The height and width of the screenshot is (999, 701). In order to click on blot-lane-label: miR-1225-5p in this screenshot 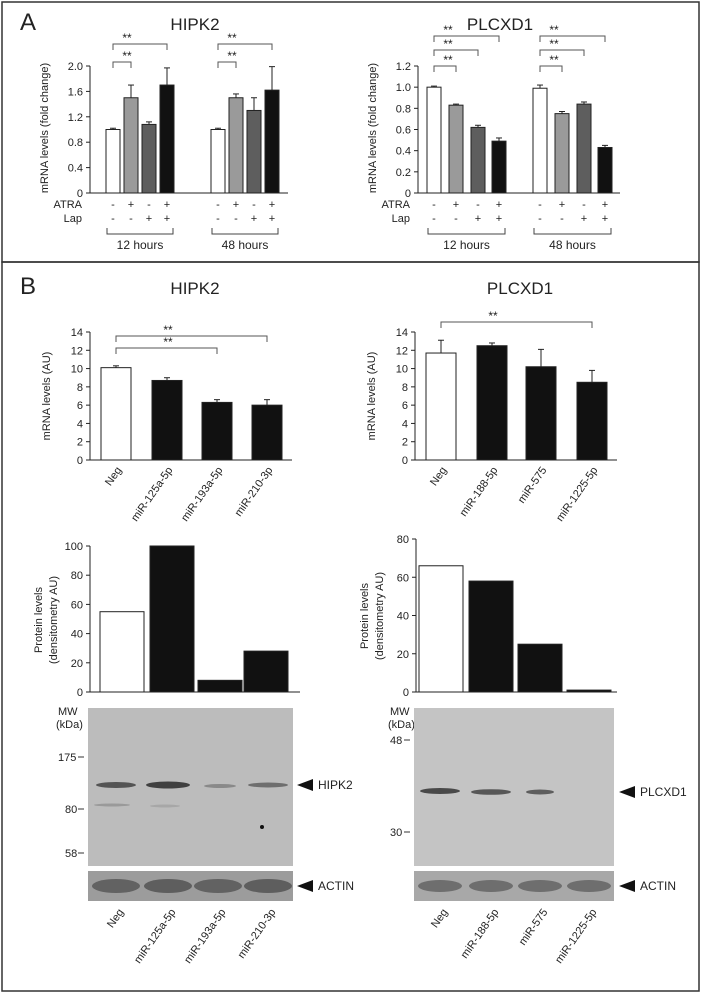, I will do `click(576, 936)`.